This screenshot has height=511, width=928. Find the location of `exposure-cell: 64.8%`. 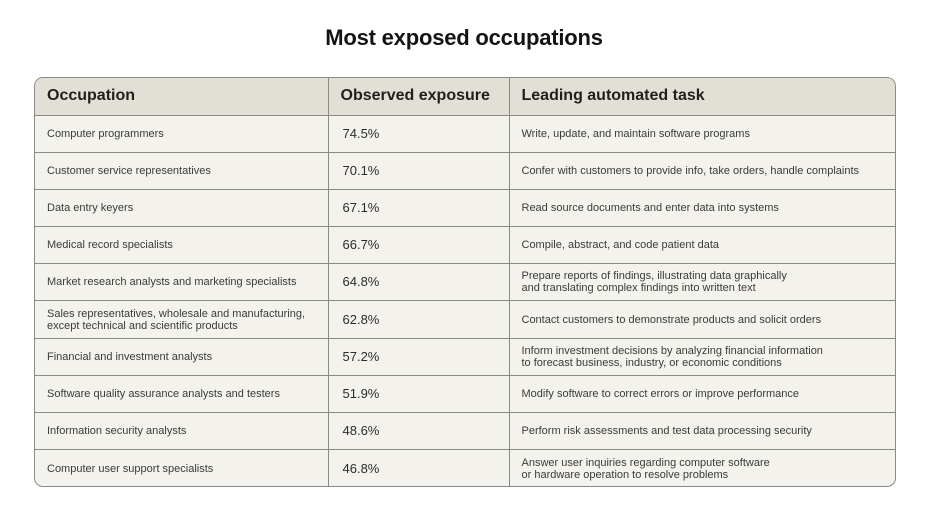

exposure-cell: 64.8% is located at coordinates (419, 282).